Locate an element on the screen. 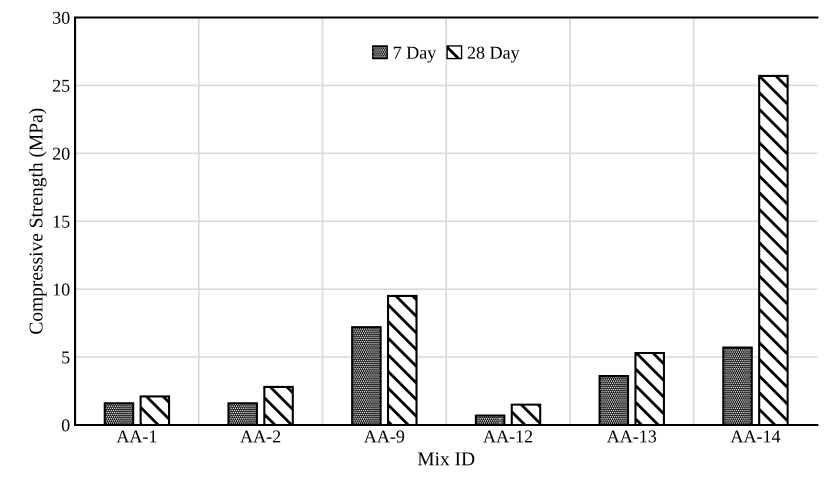 The height and width of the screenshot is (500, 834). legend-label: 28 Day is located at coordinates (494, 54).